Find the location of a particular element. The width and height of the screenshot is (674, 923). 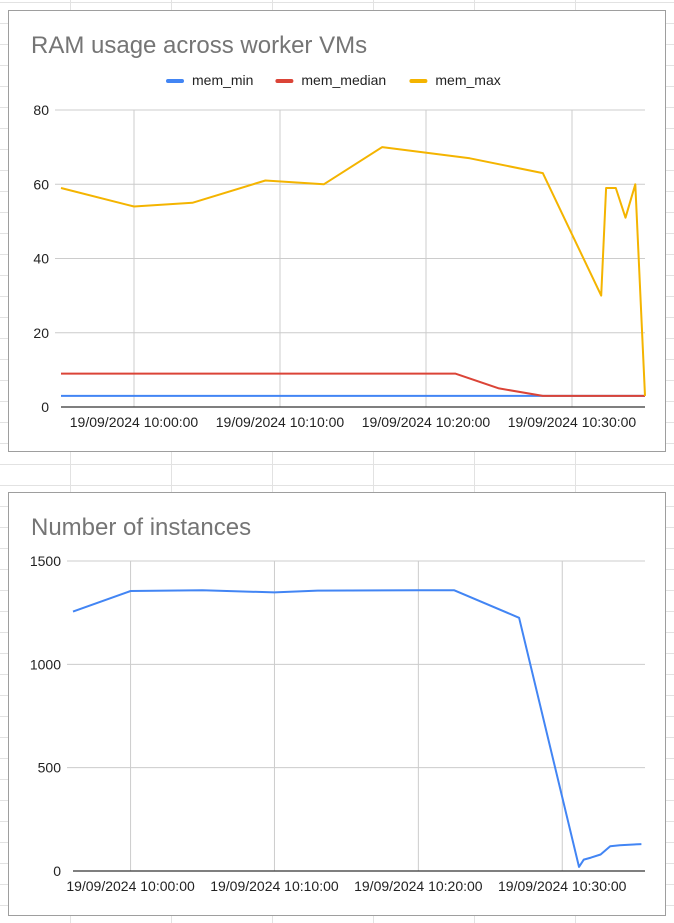

legend-label-mem-median: mem_median is located at coordinates (343, 80).